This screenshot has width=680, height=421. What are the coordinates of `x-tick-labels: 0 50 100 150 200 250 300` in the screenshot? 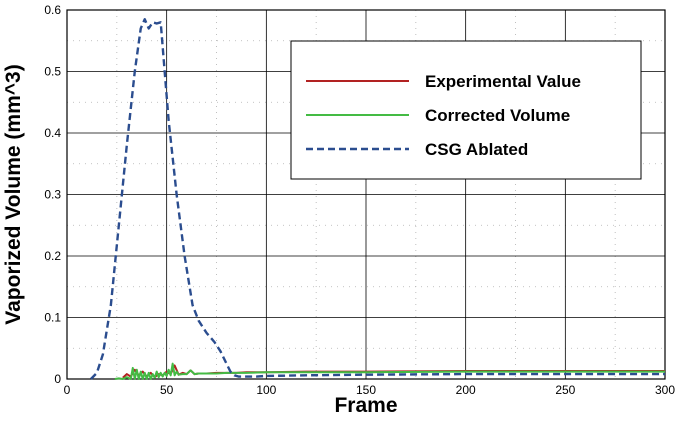 It's located at (370, 390).